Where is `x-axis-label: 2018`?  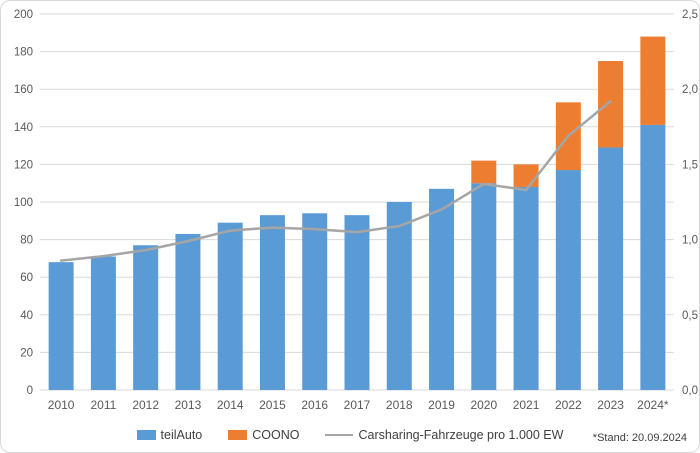
x-axis-label: 2018 is located at coordinates (399, 405).